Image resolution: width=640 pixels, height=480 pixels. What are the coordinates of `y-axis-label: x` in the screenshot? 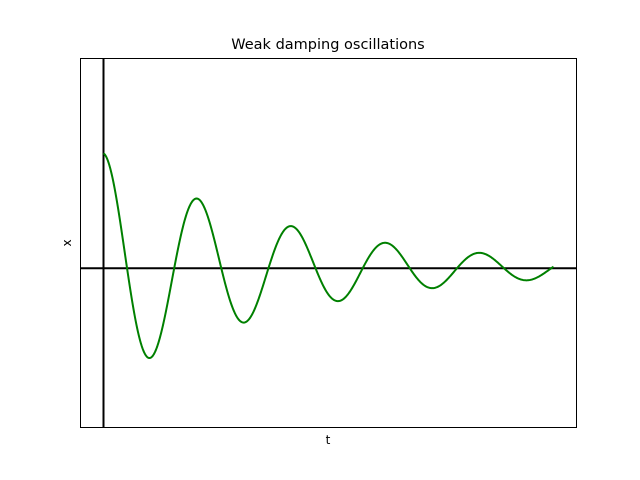 It's located at (67, 242).